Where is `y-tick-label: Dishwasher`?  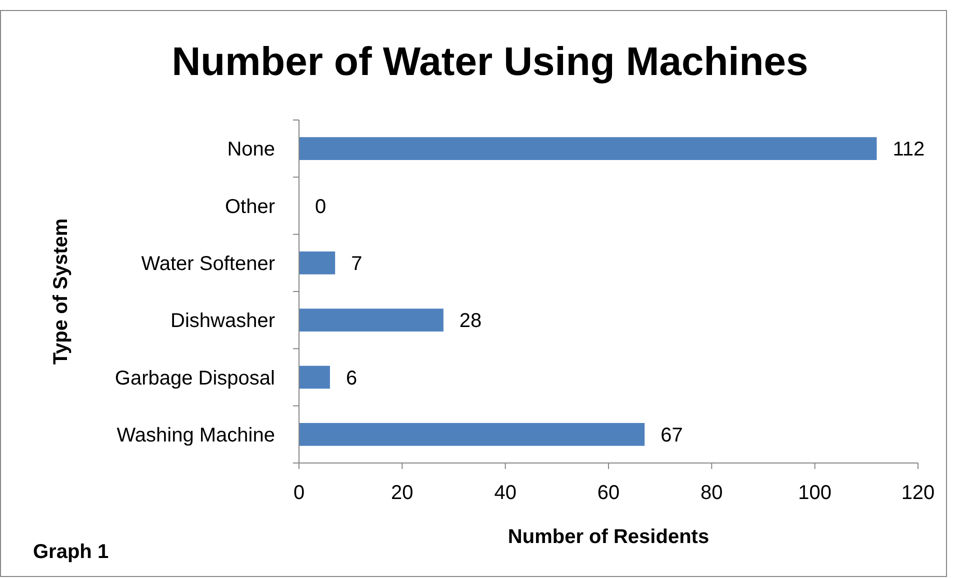
y-tick-label: Dishwasher is located at coordinates (223, 321).